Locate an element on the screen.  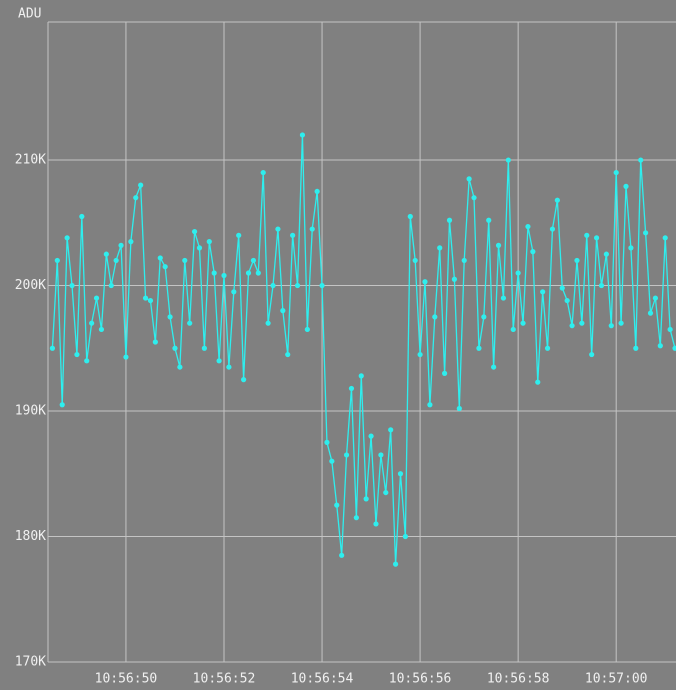
y-tick-label: 190K is located at coordinates (30, 411).